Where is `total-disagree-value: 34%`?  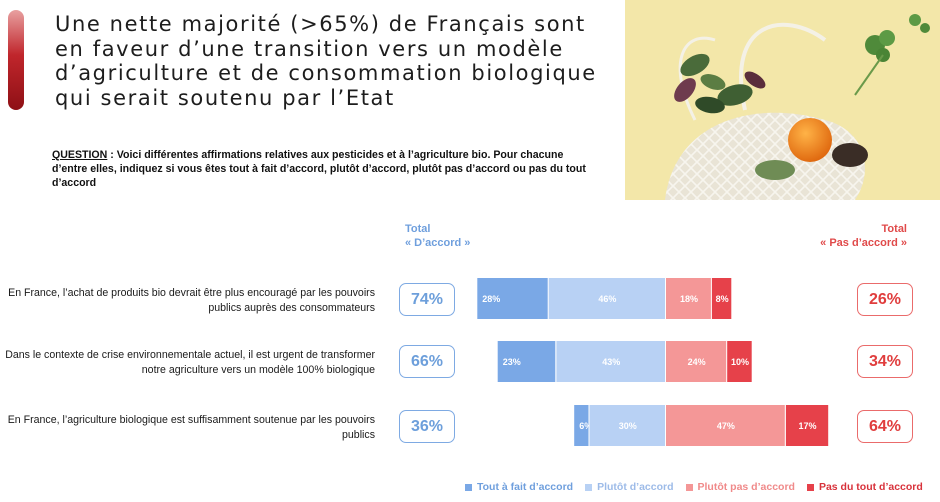
total-disagree-value: 34% is located at coordinates (885, 361).